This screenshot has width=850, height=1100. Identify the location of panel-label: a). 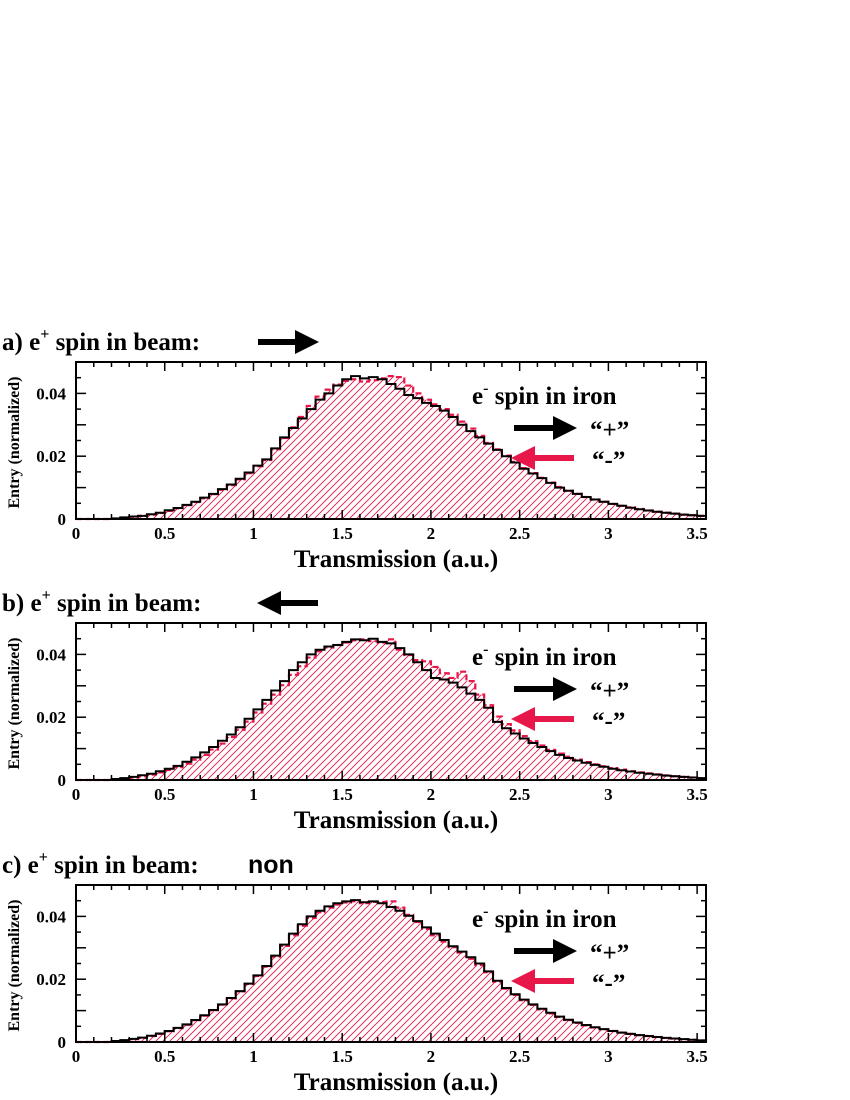
(15, 342).